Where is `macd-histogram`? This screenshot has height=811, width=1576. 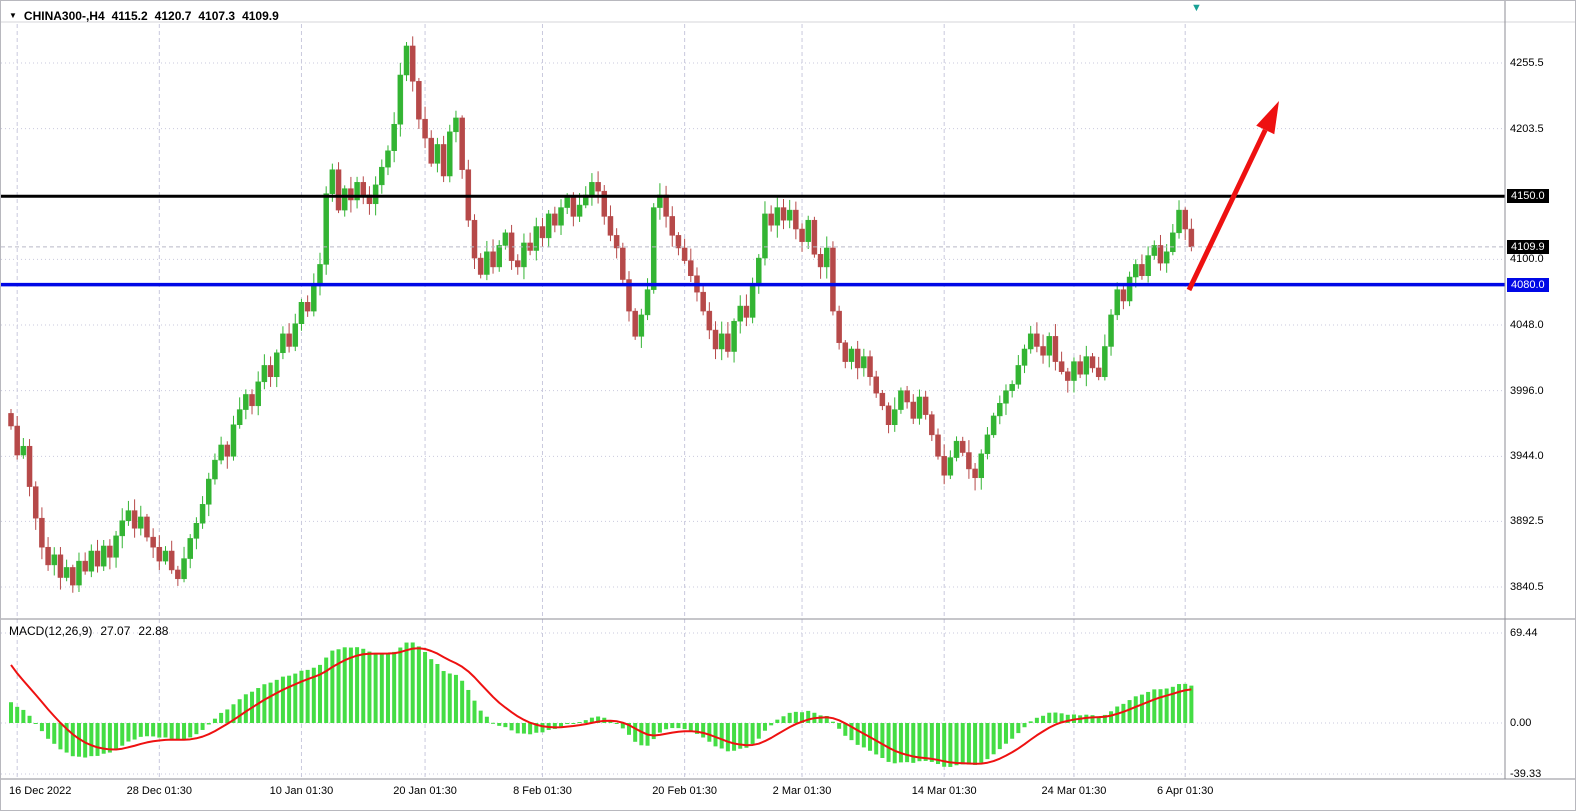 macd-histogram is located at coordinates (601, 704).